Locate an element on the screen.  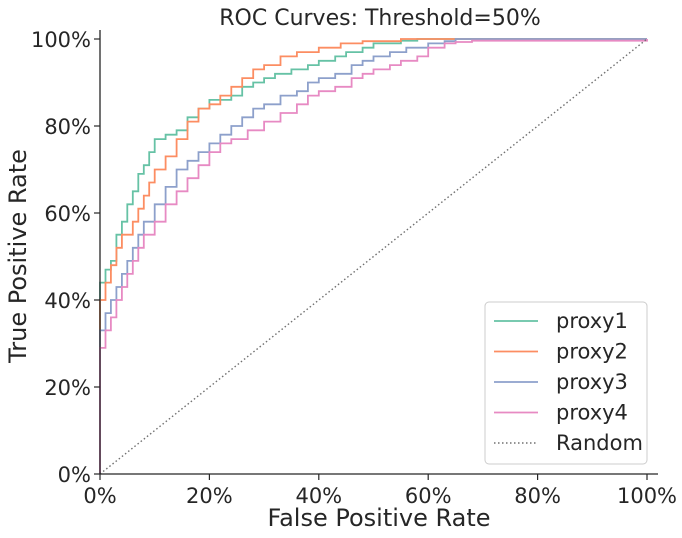
x-tick-label: 0% is located at coordinates (99, 496).